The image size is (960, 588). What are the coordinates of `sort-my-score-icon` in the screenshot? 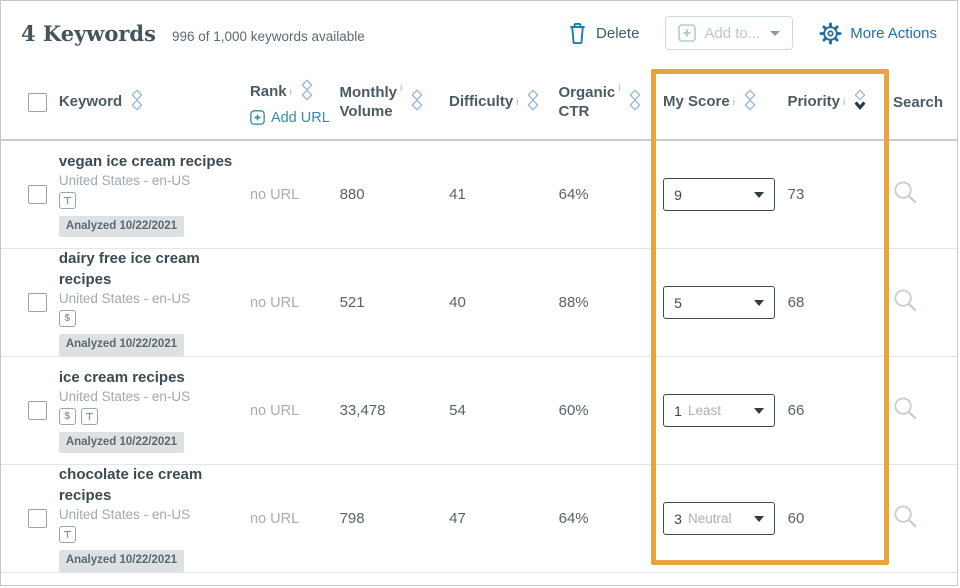 It's located at (750, 102).